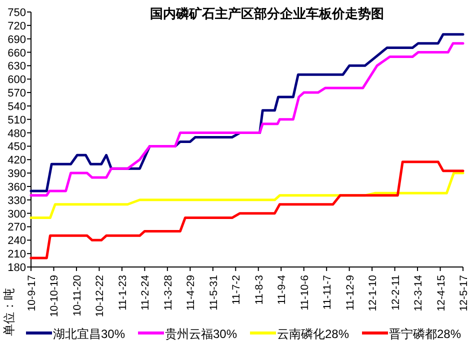 The height and width of the screenshot is (346, 470). Describe the element at coordinates (425, 334) in the screenshot. I see `legend-label: 晋宁磷都28%` at that location.